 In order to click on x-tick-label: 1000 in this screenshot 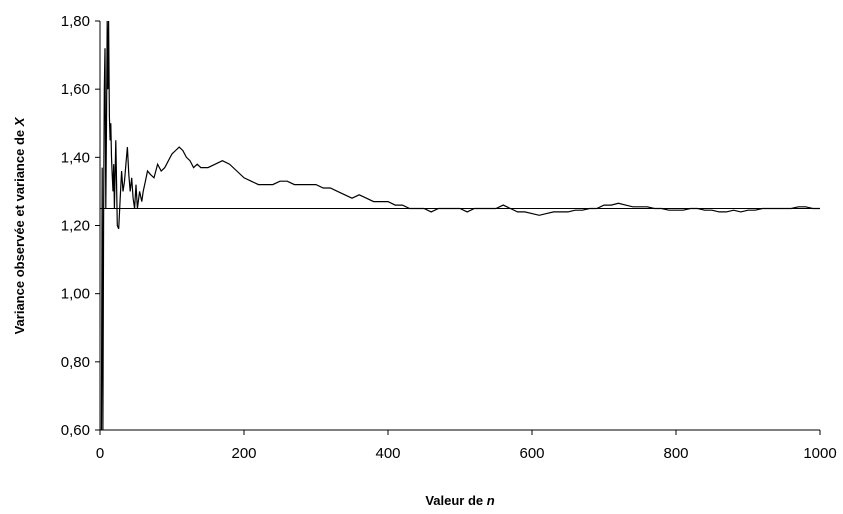, I will do `click(819, 453)`.